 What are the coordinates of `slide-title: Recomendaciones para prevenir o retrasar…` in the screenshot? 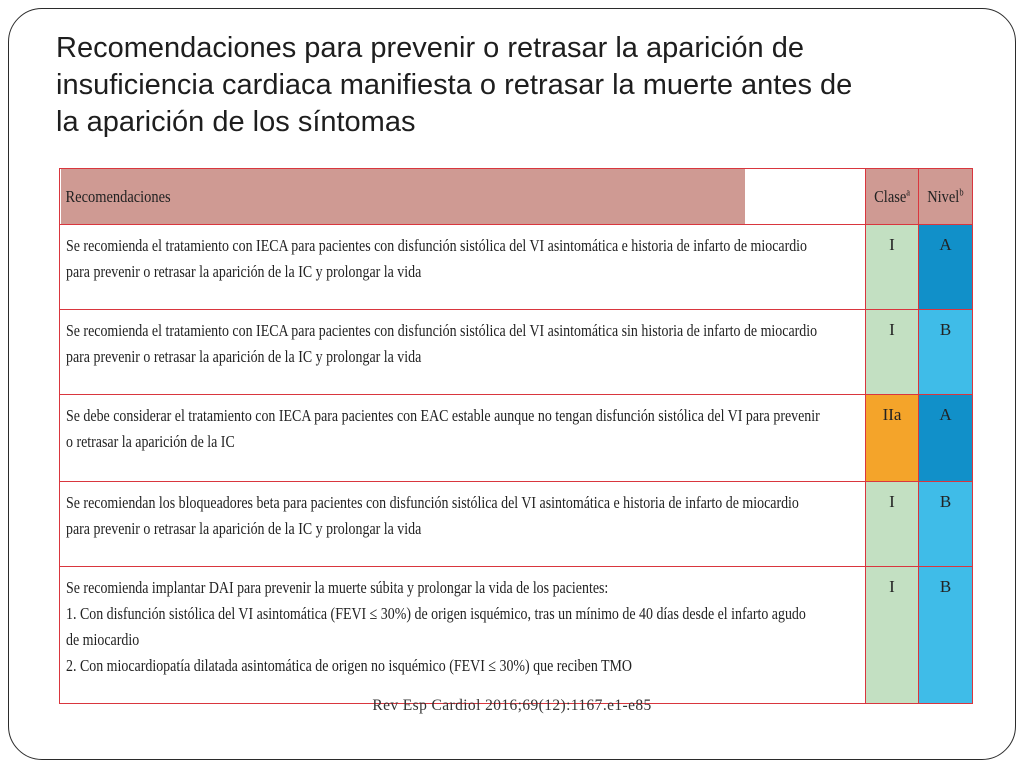 It's located at (521, 85).